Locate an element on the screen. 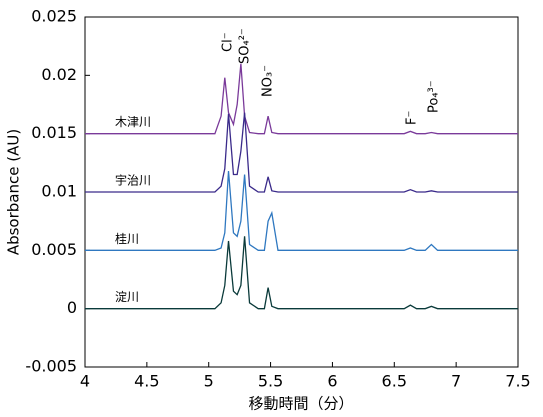 The height and width of the screenshot is (417, 543). x-tick-label: 4 is located at coordinates (85, 381).